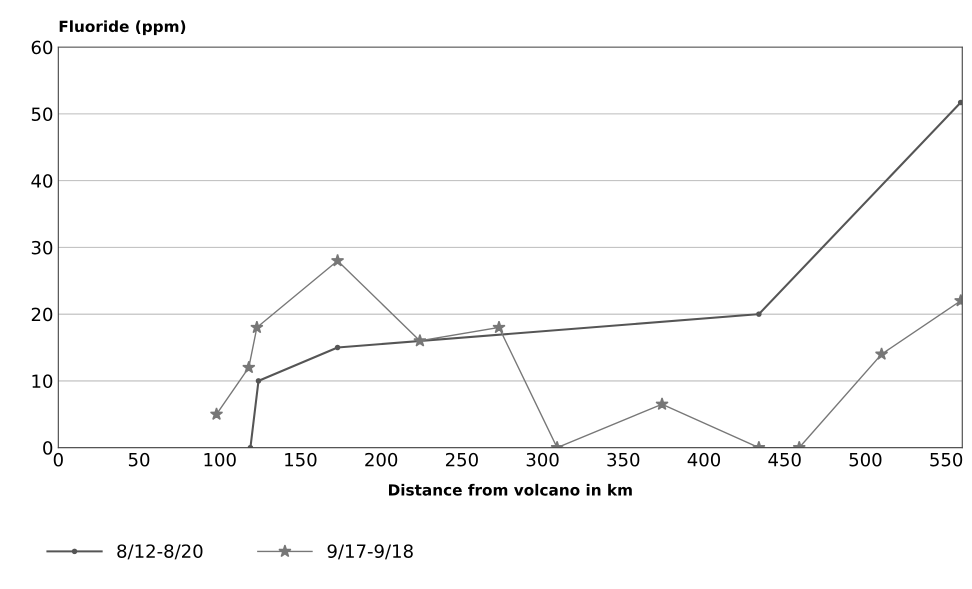 This screenshot has height=589, width=972. What do you see at coordinates (41, 181) in the screenshot?
I see `y-tick-label: 40` at bounding box center [41, 181].